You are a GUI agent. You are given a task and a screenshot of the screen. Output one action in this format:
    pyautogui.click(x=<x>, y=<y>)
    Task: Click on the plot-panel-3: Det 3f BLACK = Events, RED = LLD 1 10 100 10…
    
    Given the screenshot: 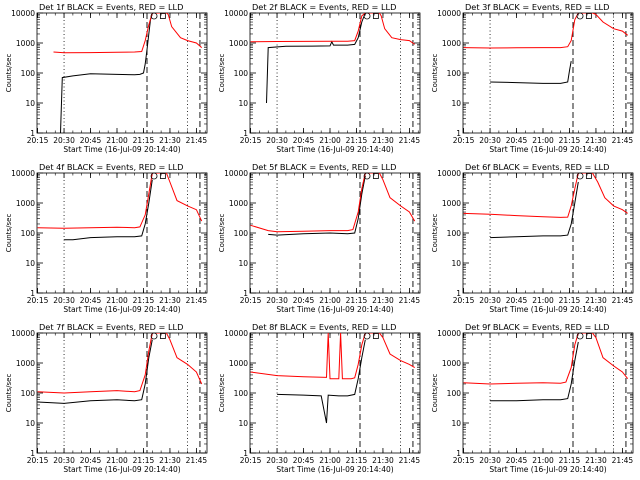 What is the action you would take?
    pyautogui.click(x=532, y=78)
    